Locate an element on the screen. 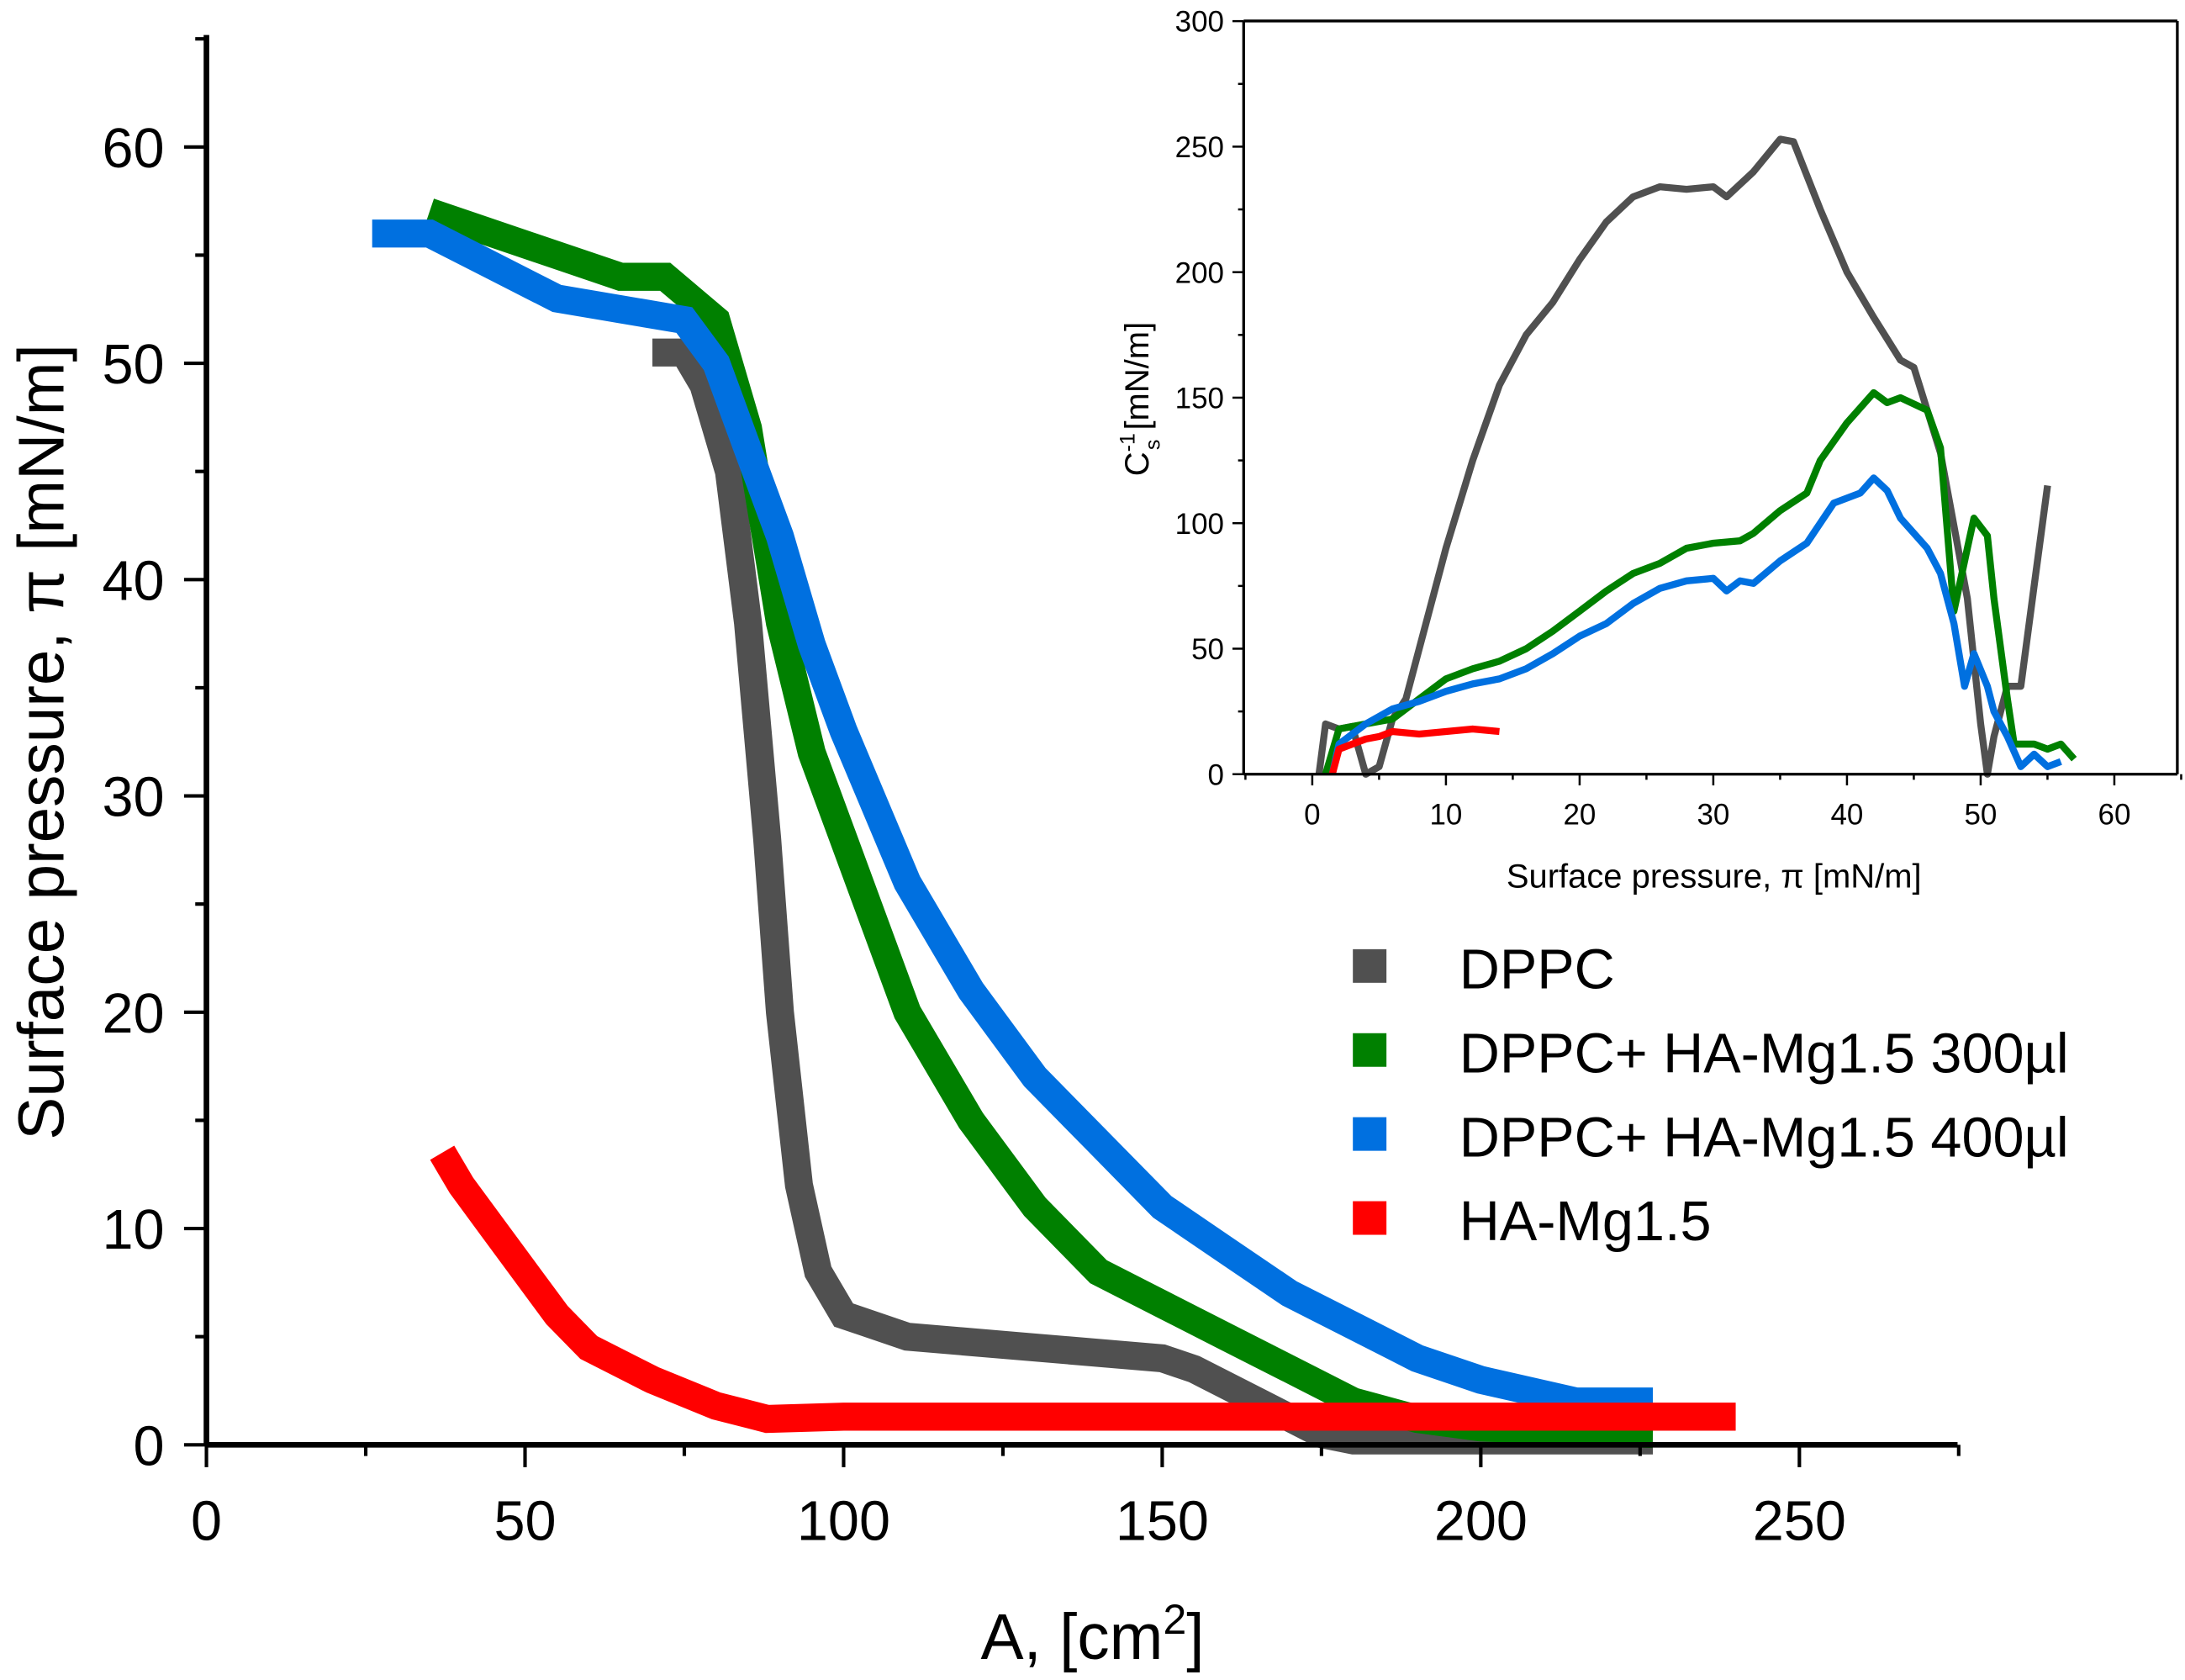 Image resolution: width=2185 pixels, height=1680 pixels. x-tick-label: 250 is located at coordinates (1799, 1522).